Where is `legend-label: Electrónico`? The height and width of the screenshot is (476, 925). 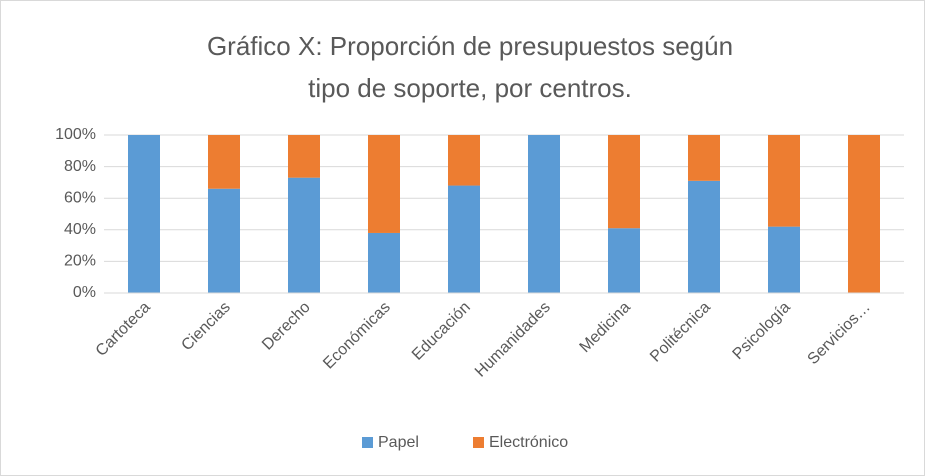 legend-label: Electrónico is located at coordinates (528, 442).